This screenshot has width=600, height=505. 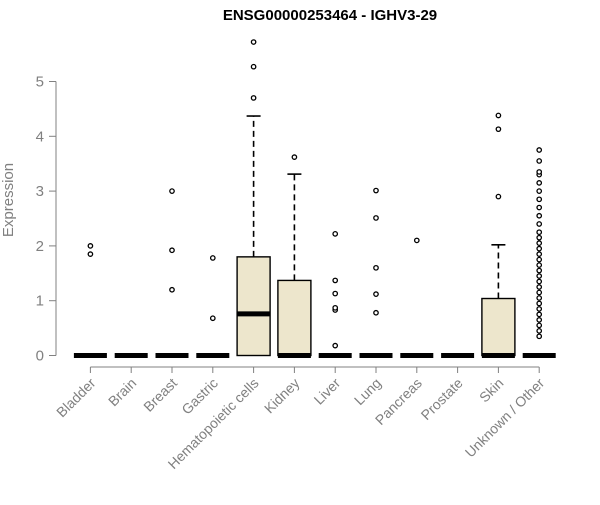 What do you see at coordinates (40, 356) in the screenshot?
I see `y-tick-label: 0` at bounding box center [40, 356].